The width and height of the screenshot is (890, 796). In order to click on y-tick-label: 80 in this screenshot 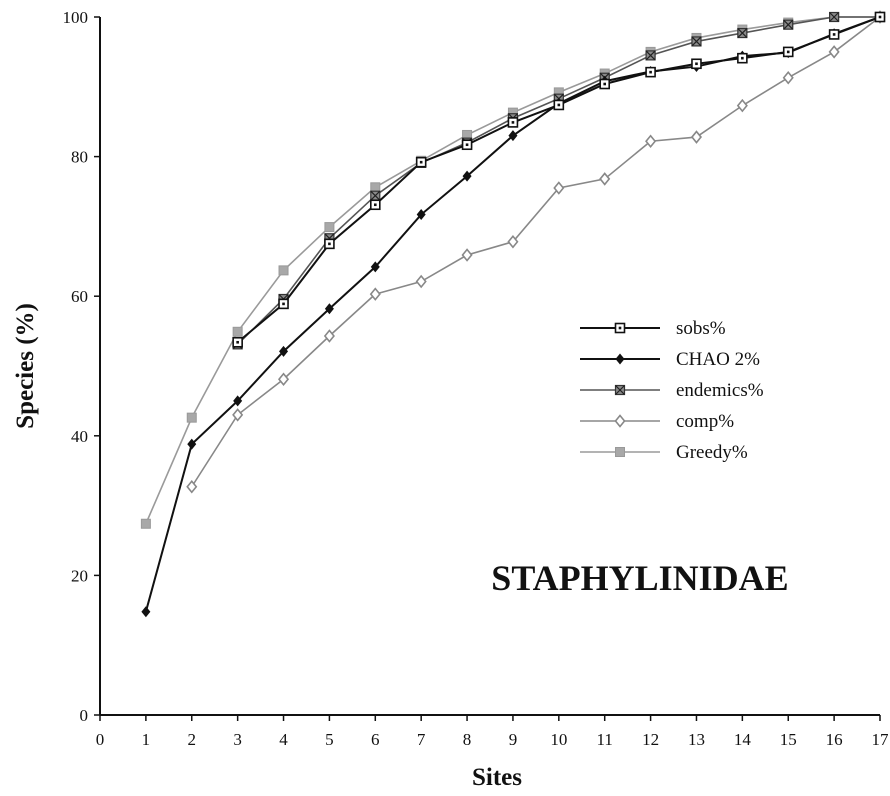, I will do `click(79, 157)`.